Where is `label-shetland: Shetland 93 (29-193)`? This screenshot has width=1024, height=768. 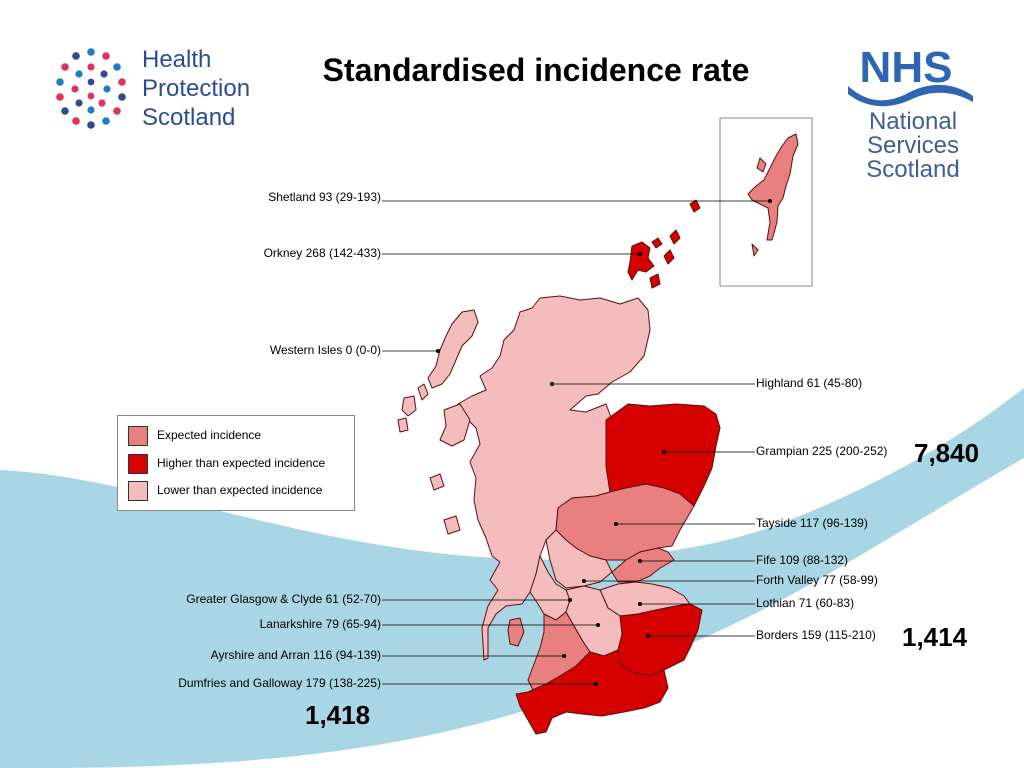
label-shetland: Shetland 93 (29-193) is located at coordinates (324, 197).